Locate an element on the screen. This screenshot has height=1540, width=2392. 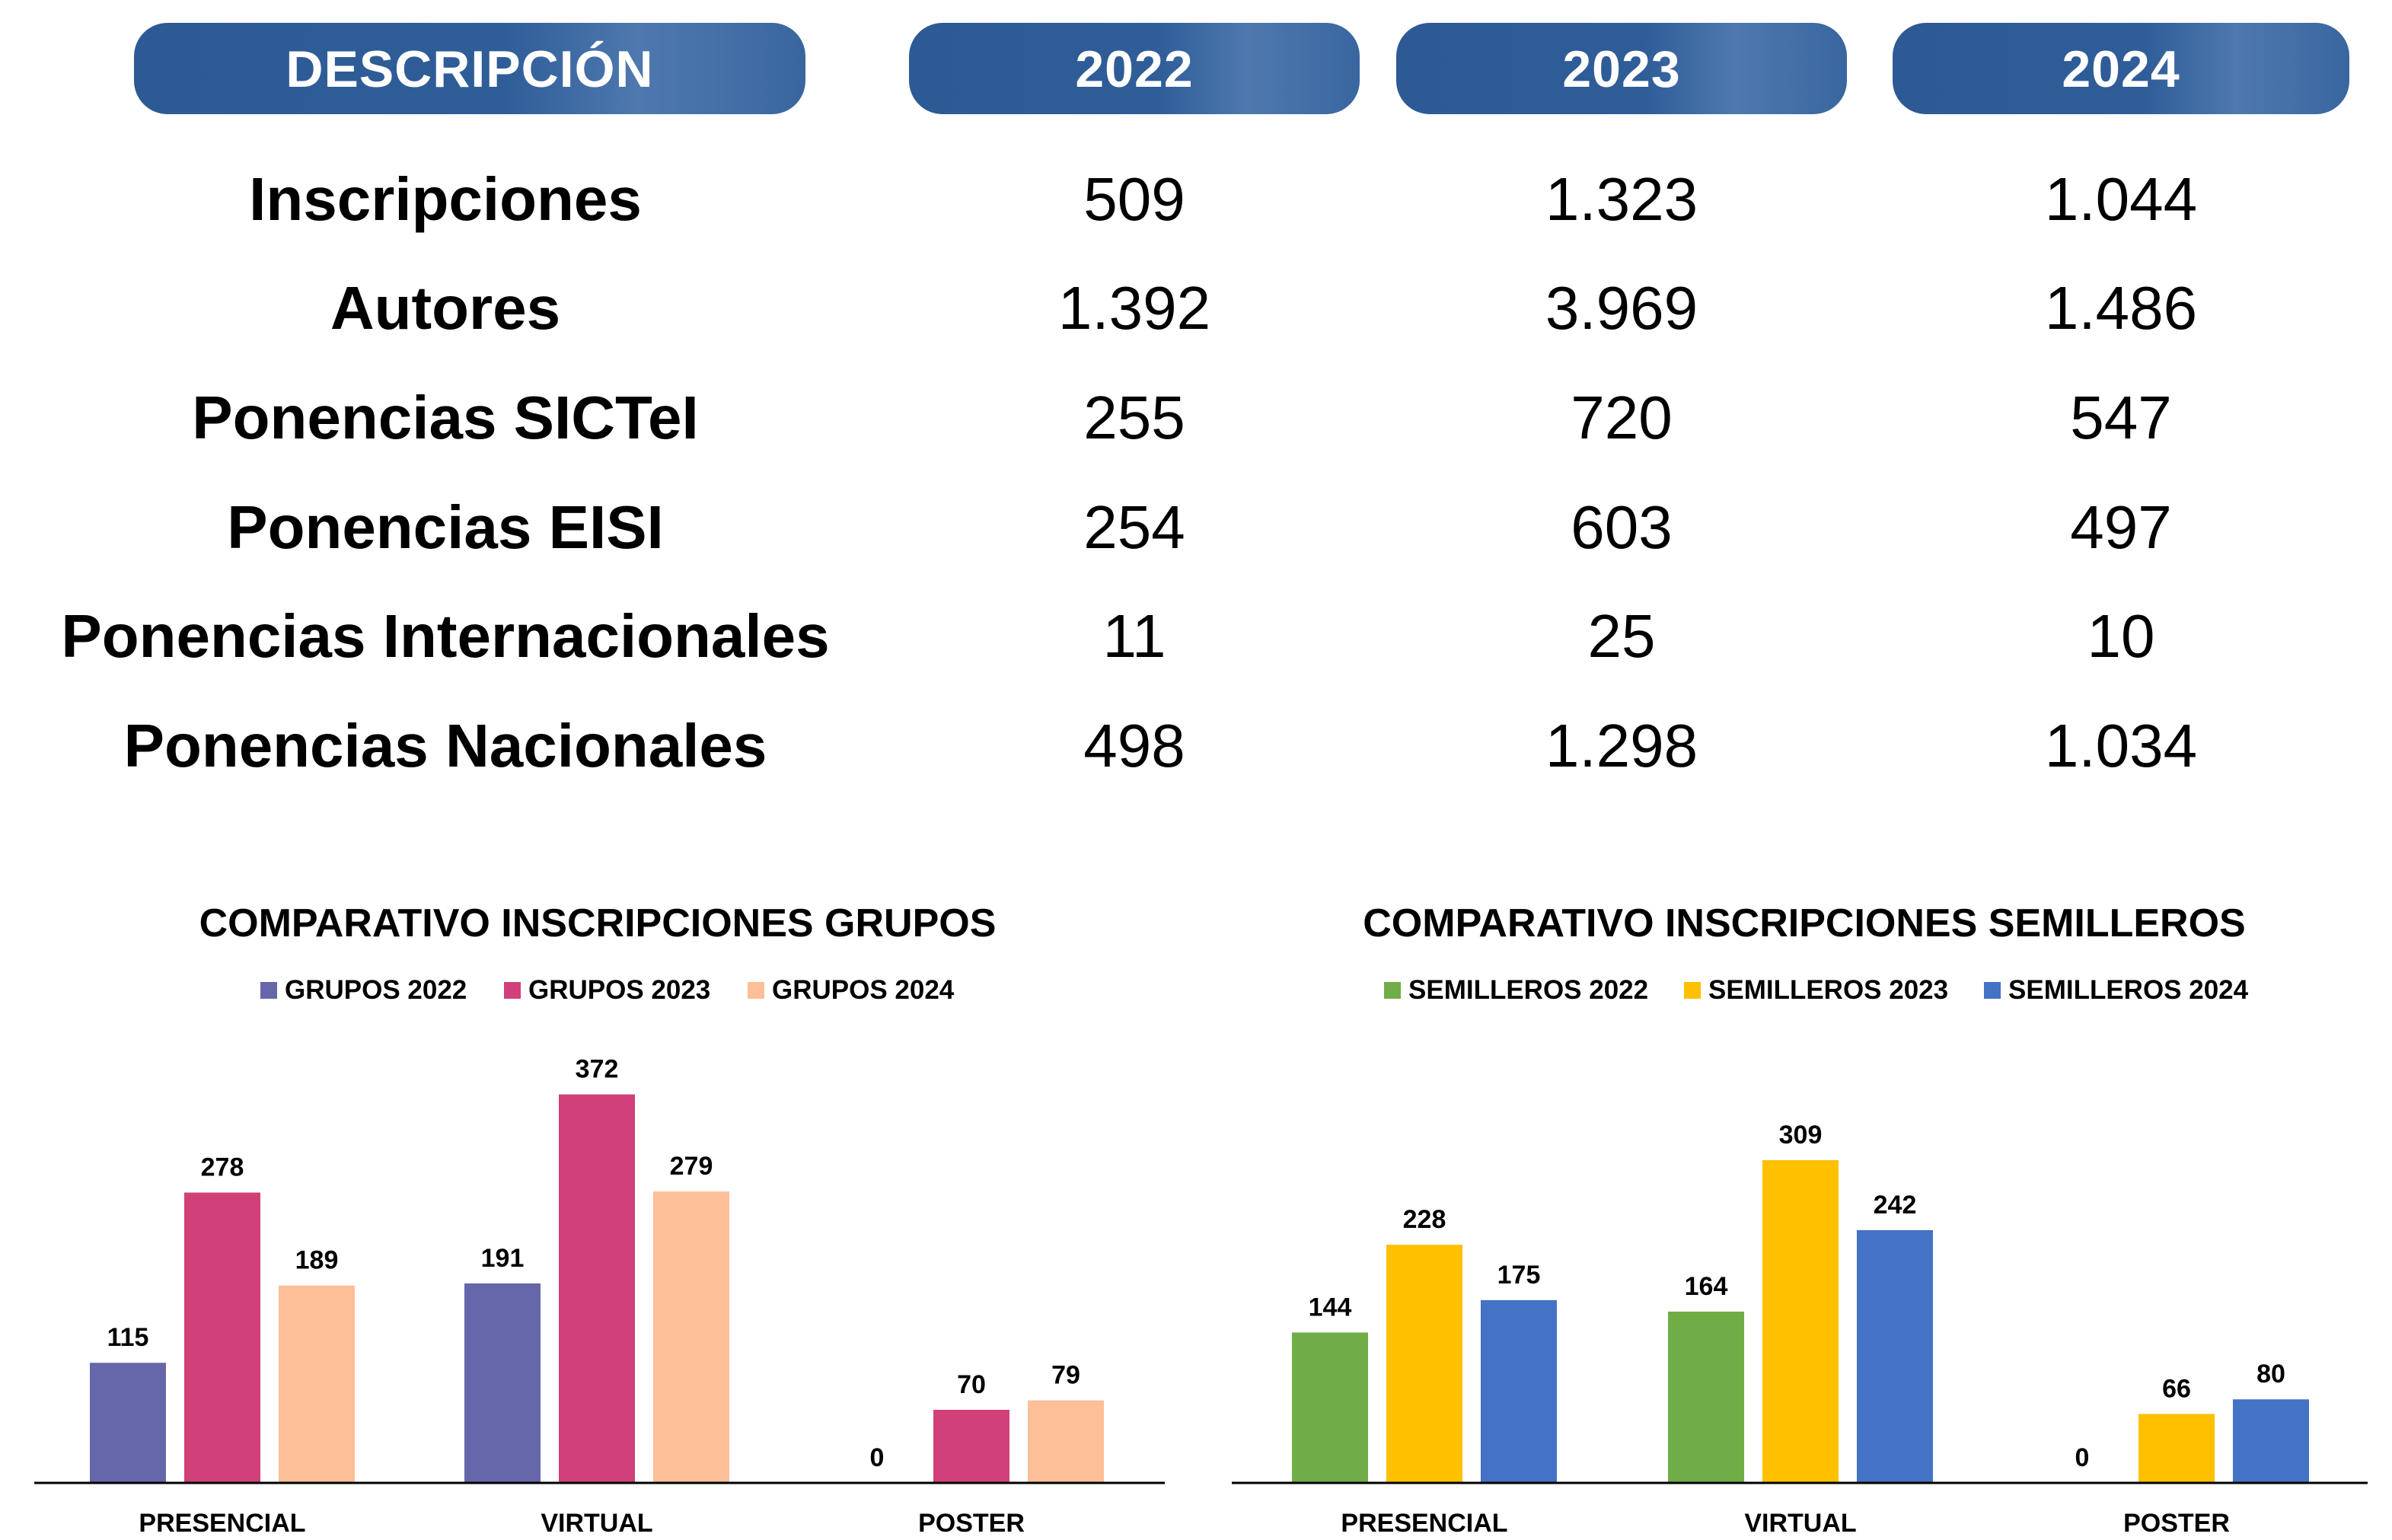
cell-2023: 1.323 is located at coordinates (1621, 199).